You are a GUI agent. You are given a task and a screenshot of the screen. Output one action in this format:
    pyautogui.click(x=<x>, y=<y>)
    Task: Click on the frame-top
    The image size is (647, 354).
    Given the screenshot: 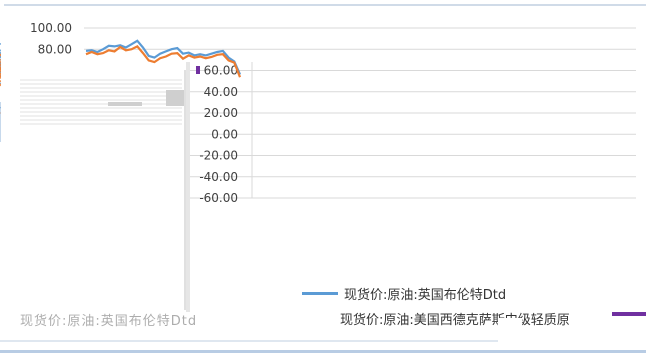 What is the action you would take?
    pyautogui.click(x=325, y=5)
    